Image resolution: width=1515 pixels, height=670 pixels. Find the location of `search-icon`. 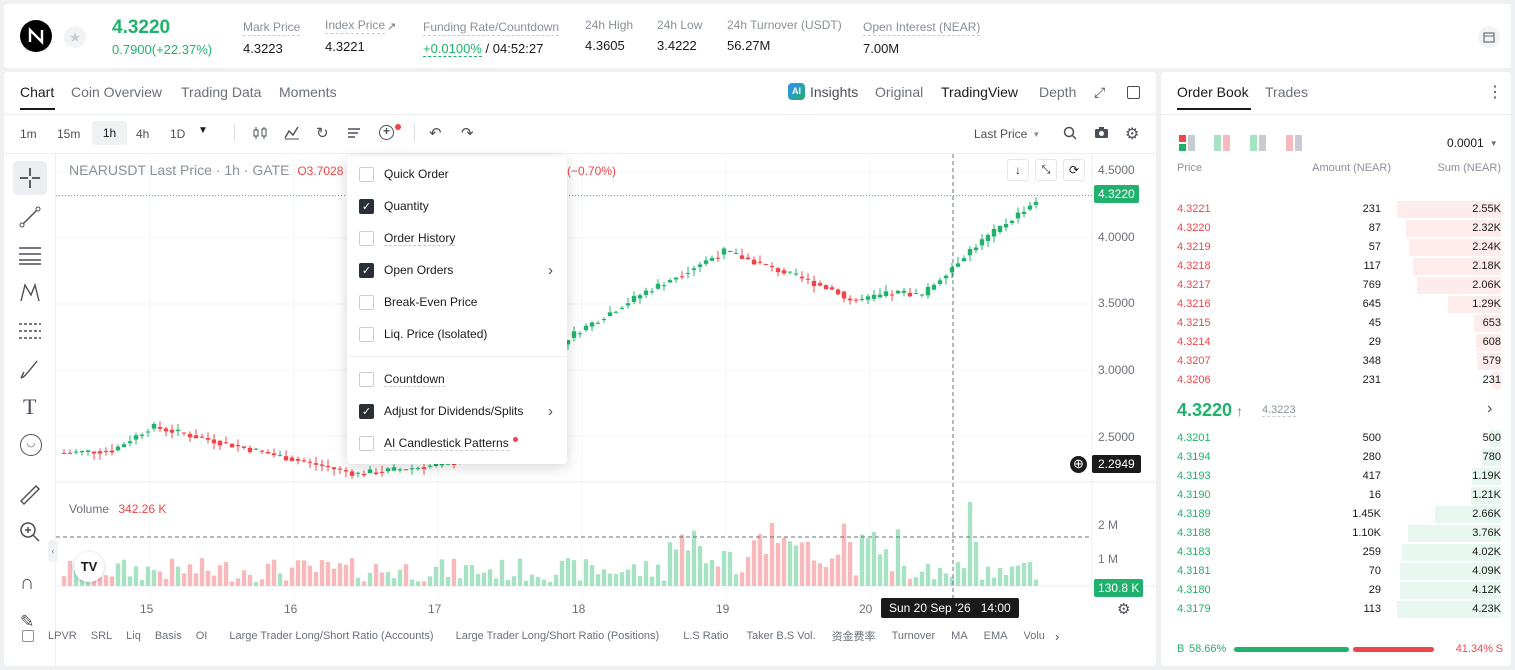

search-icon is located at coordinates (1070, 133).